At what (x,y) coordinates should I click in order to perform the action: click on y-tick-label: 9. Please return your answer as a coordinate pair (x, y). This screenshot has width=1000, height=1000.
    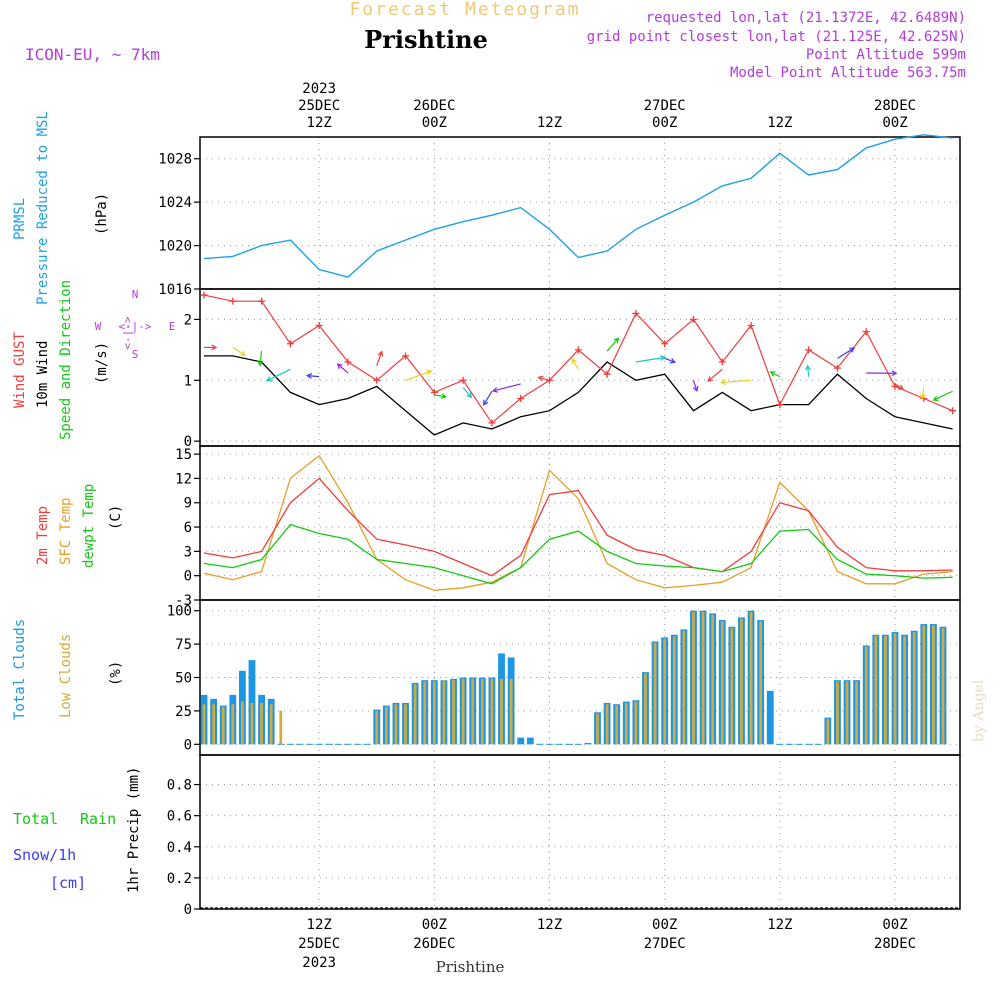
    Looking at the image, I should click on (188, 504).